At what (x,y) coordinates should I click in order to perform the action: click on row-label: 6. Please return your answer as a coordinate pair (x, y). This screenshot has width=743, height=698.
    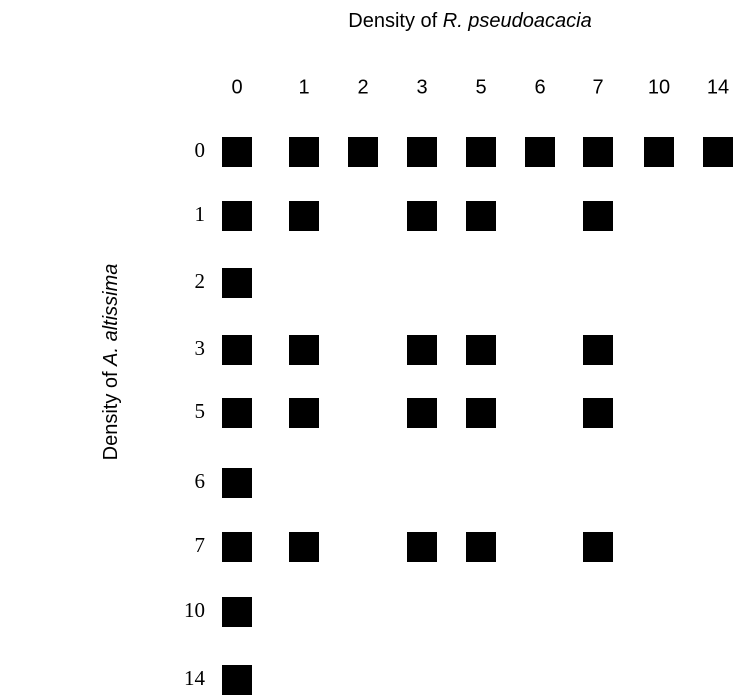
    Looking at the image, I should click on (200, 481).